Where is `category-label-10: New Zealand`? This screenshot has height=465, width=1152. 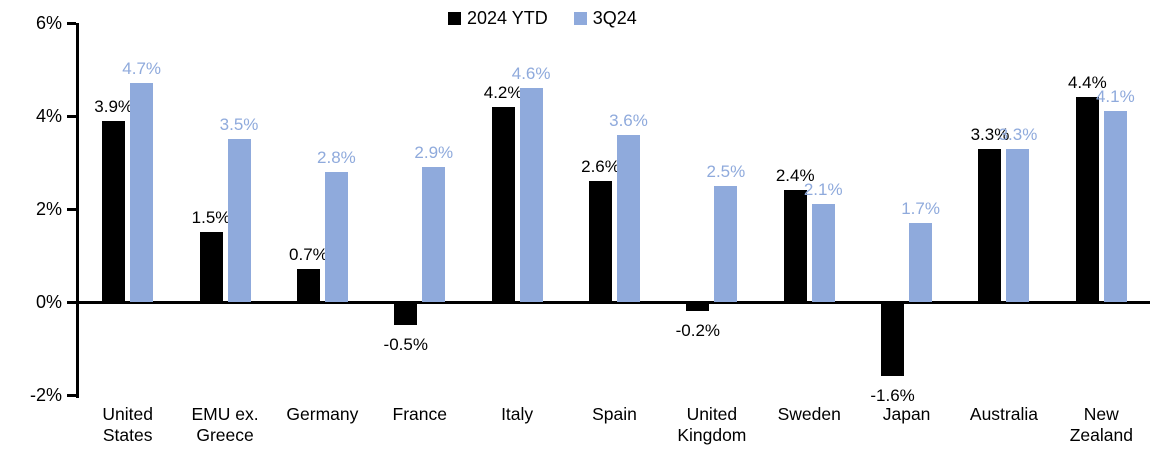 category-label-10: New Zealand is located at coordinates (1101, 424).